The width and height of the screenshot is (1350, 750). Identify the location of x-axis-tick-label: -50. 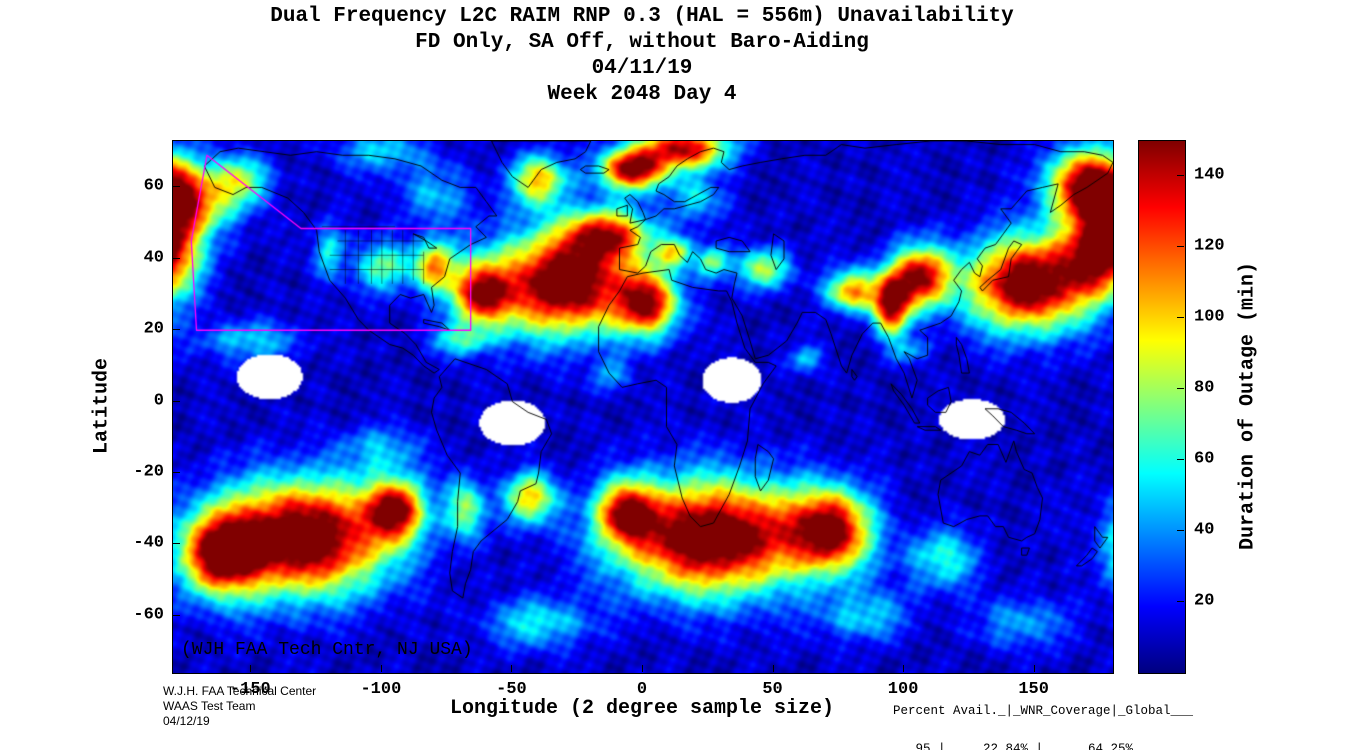
(511, 689).